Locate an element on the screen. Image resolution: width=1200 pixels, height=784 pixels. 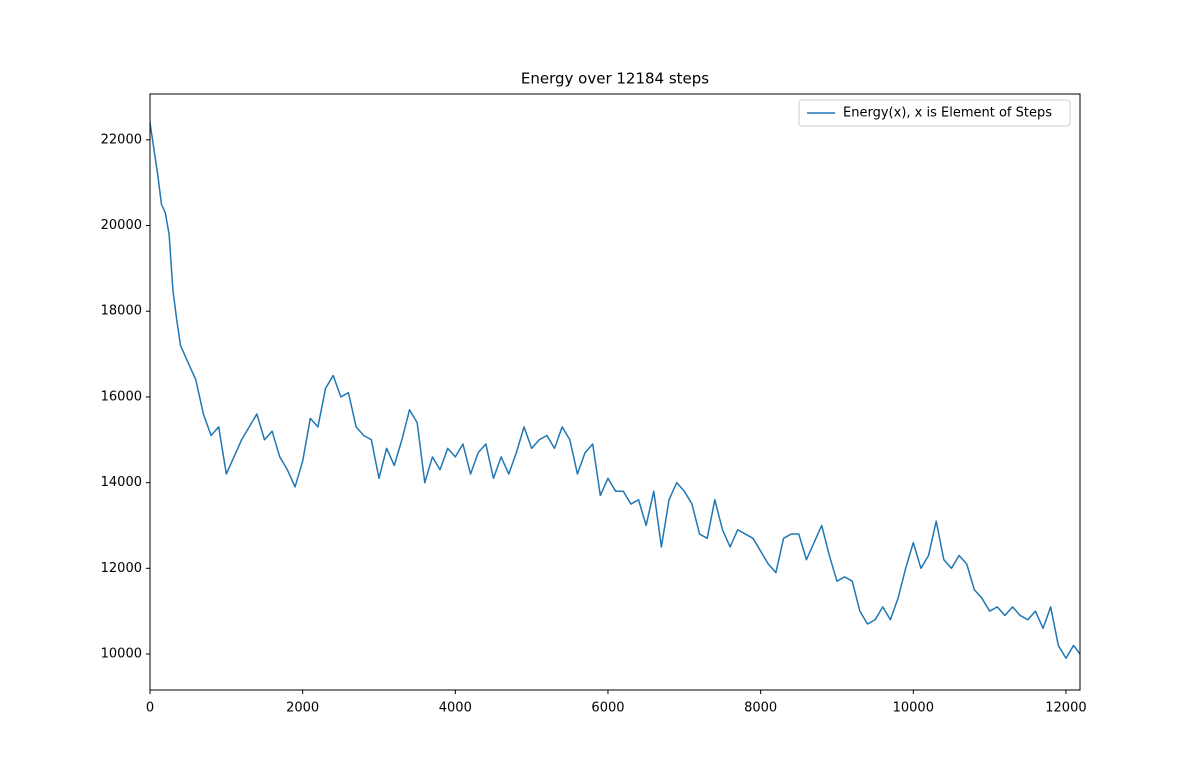
x-tick-label: 8000 is located at coordinates (760, 708).